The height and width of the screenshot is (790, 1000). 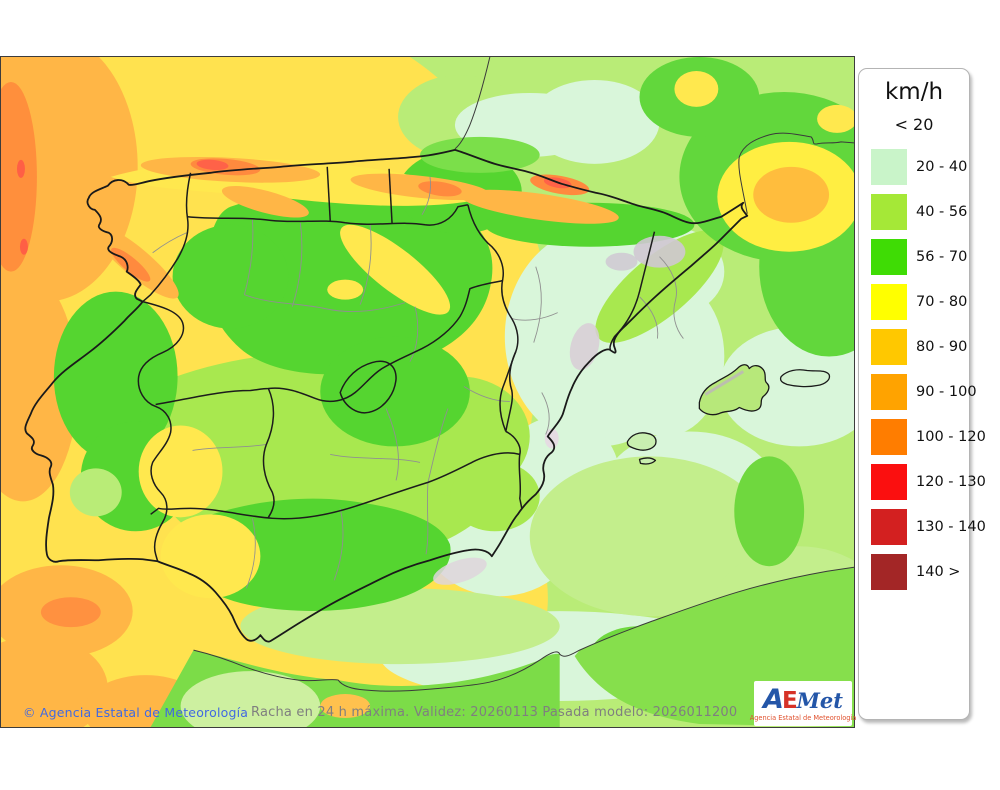 I want to click on legend-label: 140 >, so click(x=938, y=572).